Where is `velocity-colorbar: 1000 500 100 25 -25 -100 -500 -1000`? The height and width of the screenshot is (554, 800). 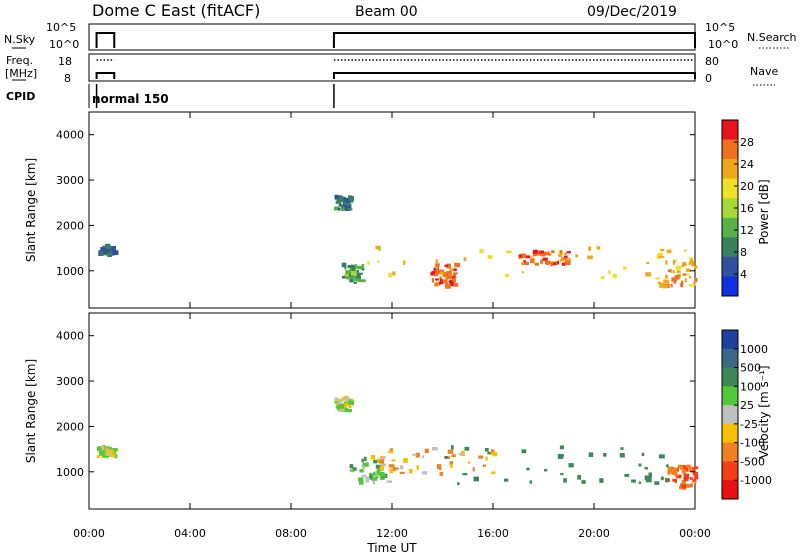
velocity-colorbar: 1000 500 100 25 -25 -100 -500 -1000 is located at coordinates (746, 414).